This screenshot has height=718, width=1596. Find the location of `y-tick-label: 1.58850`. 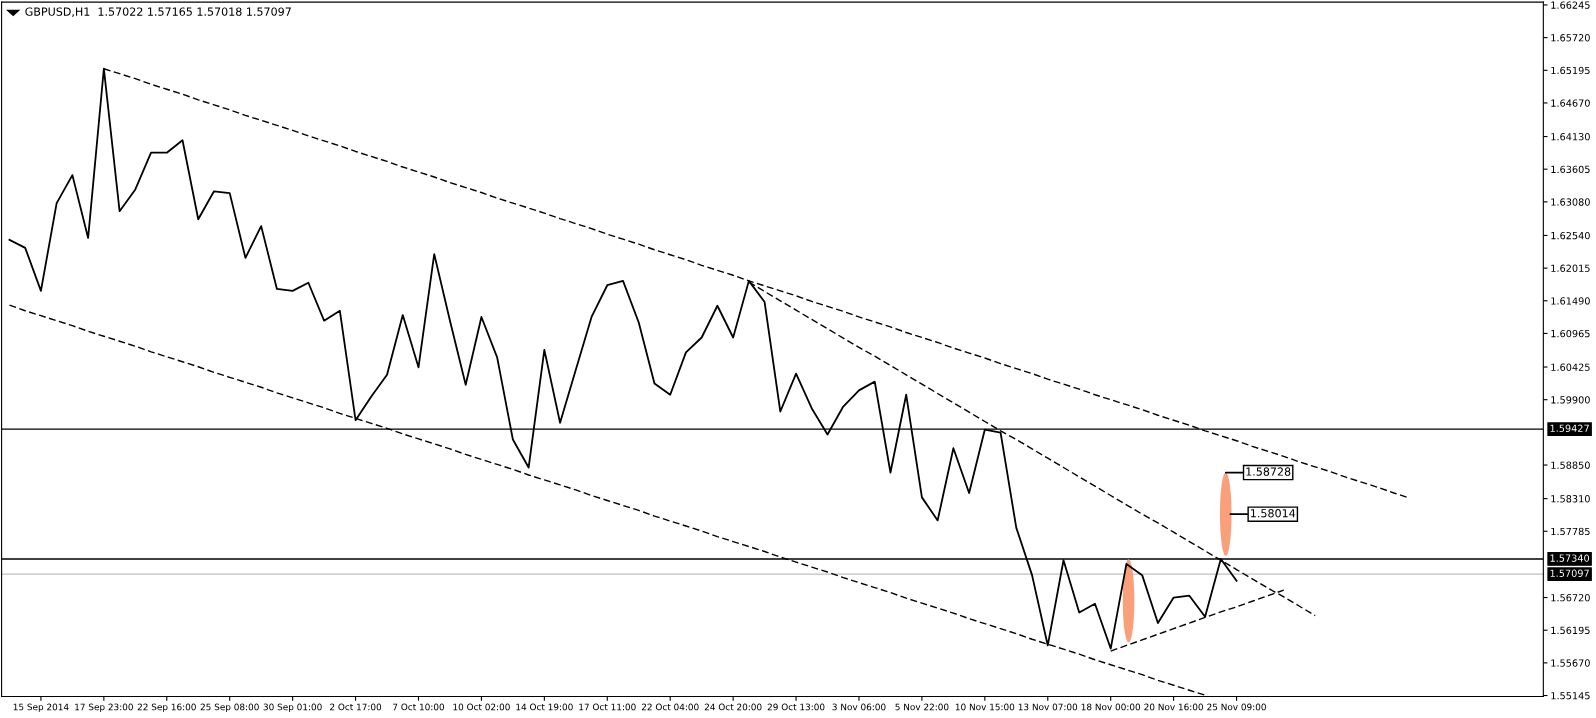

y-tick-label: 1.58850 is located at coordinates (1570, 465).